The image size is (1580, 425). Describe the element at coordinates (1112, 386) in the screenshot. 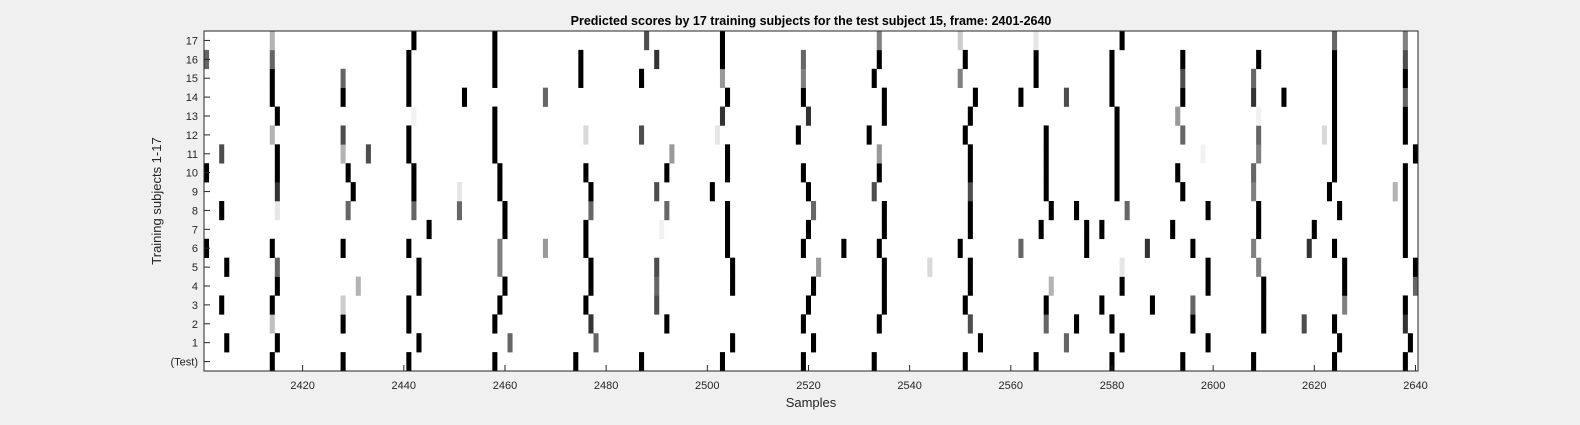

I see `x-tick-label: 2580` at that location.